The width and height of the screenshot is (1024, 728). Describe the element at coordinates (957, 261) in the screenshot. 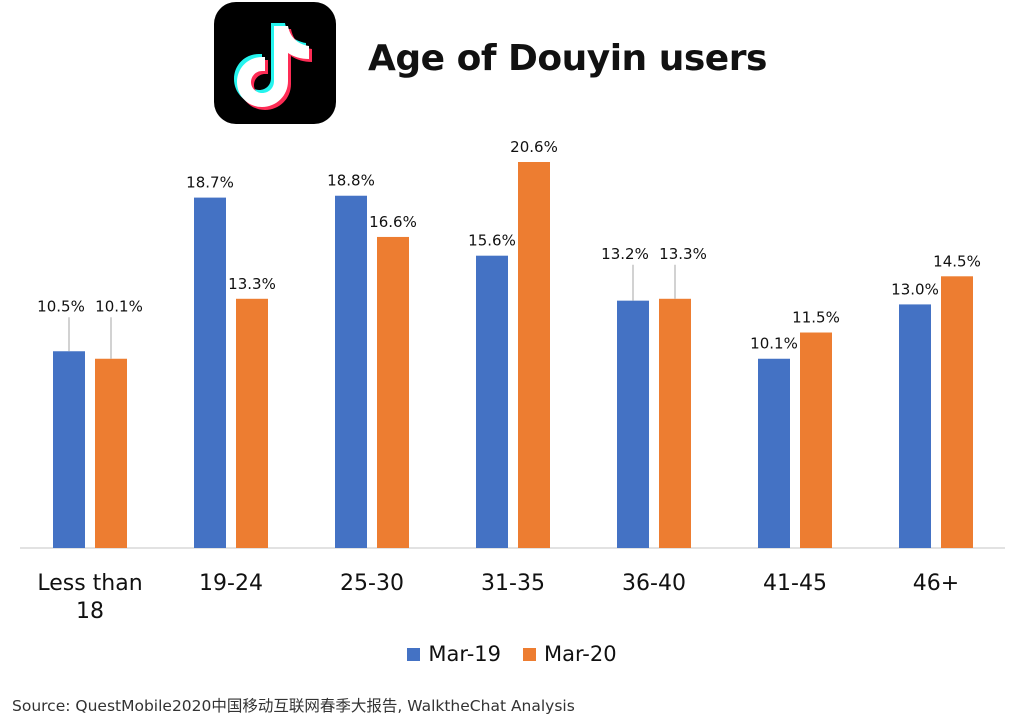

I see `data-label-mar20: 14.5%` at that location.